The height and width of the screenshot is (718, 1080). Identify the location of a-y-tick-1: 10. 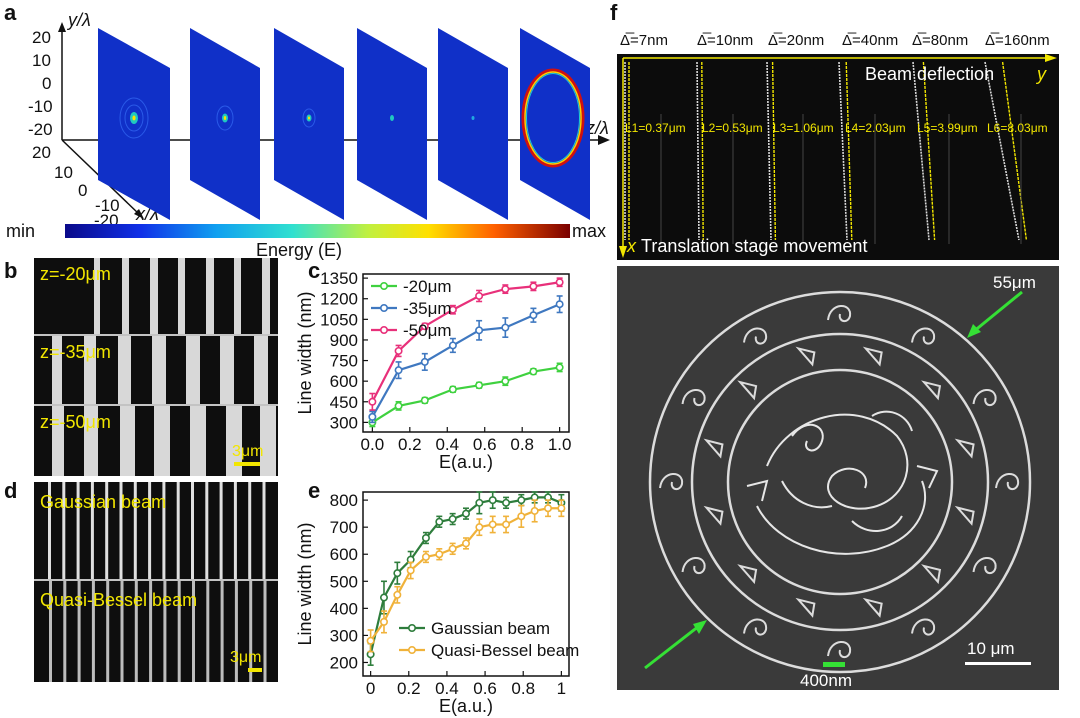
(41, 60).